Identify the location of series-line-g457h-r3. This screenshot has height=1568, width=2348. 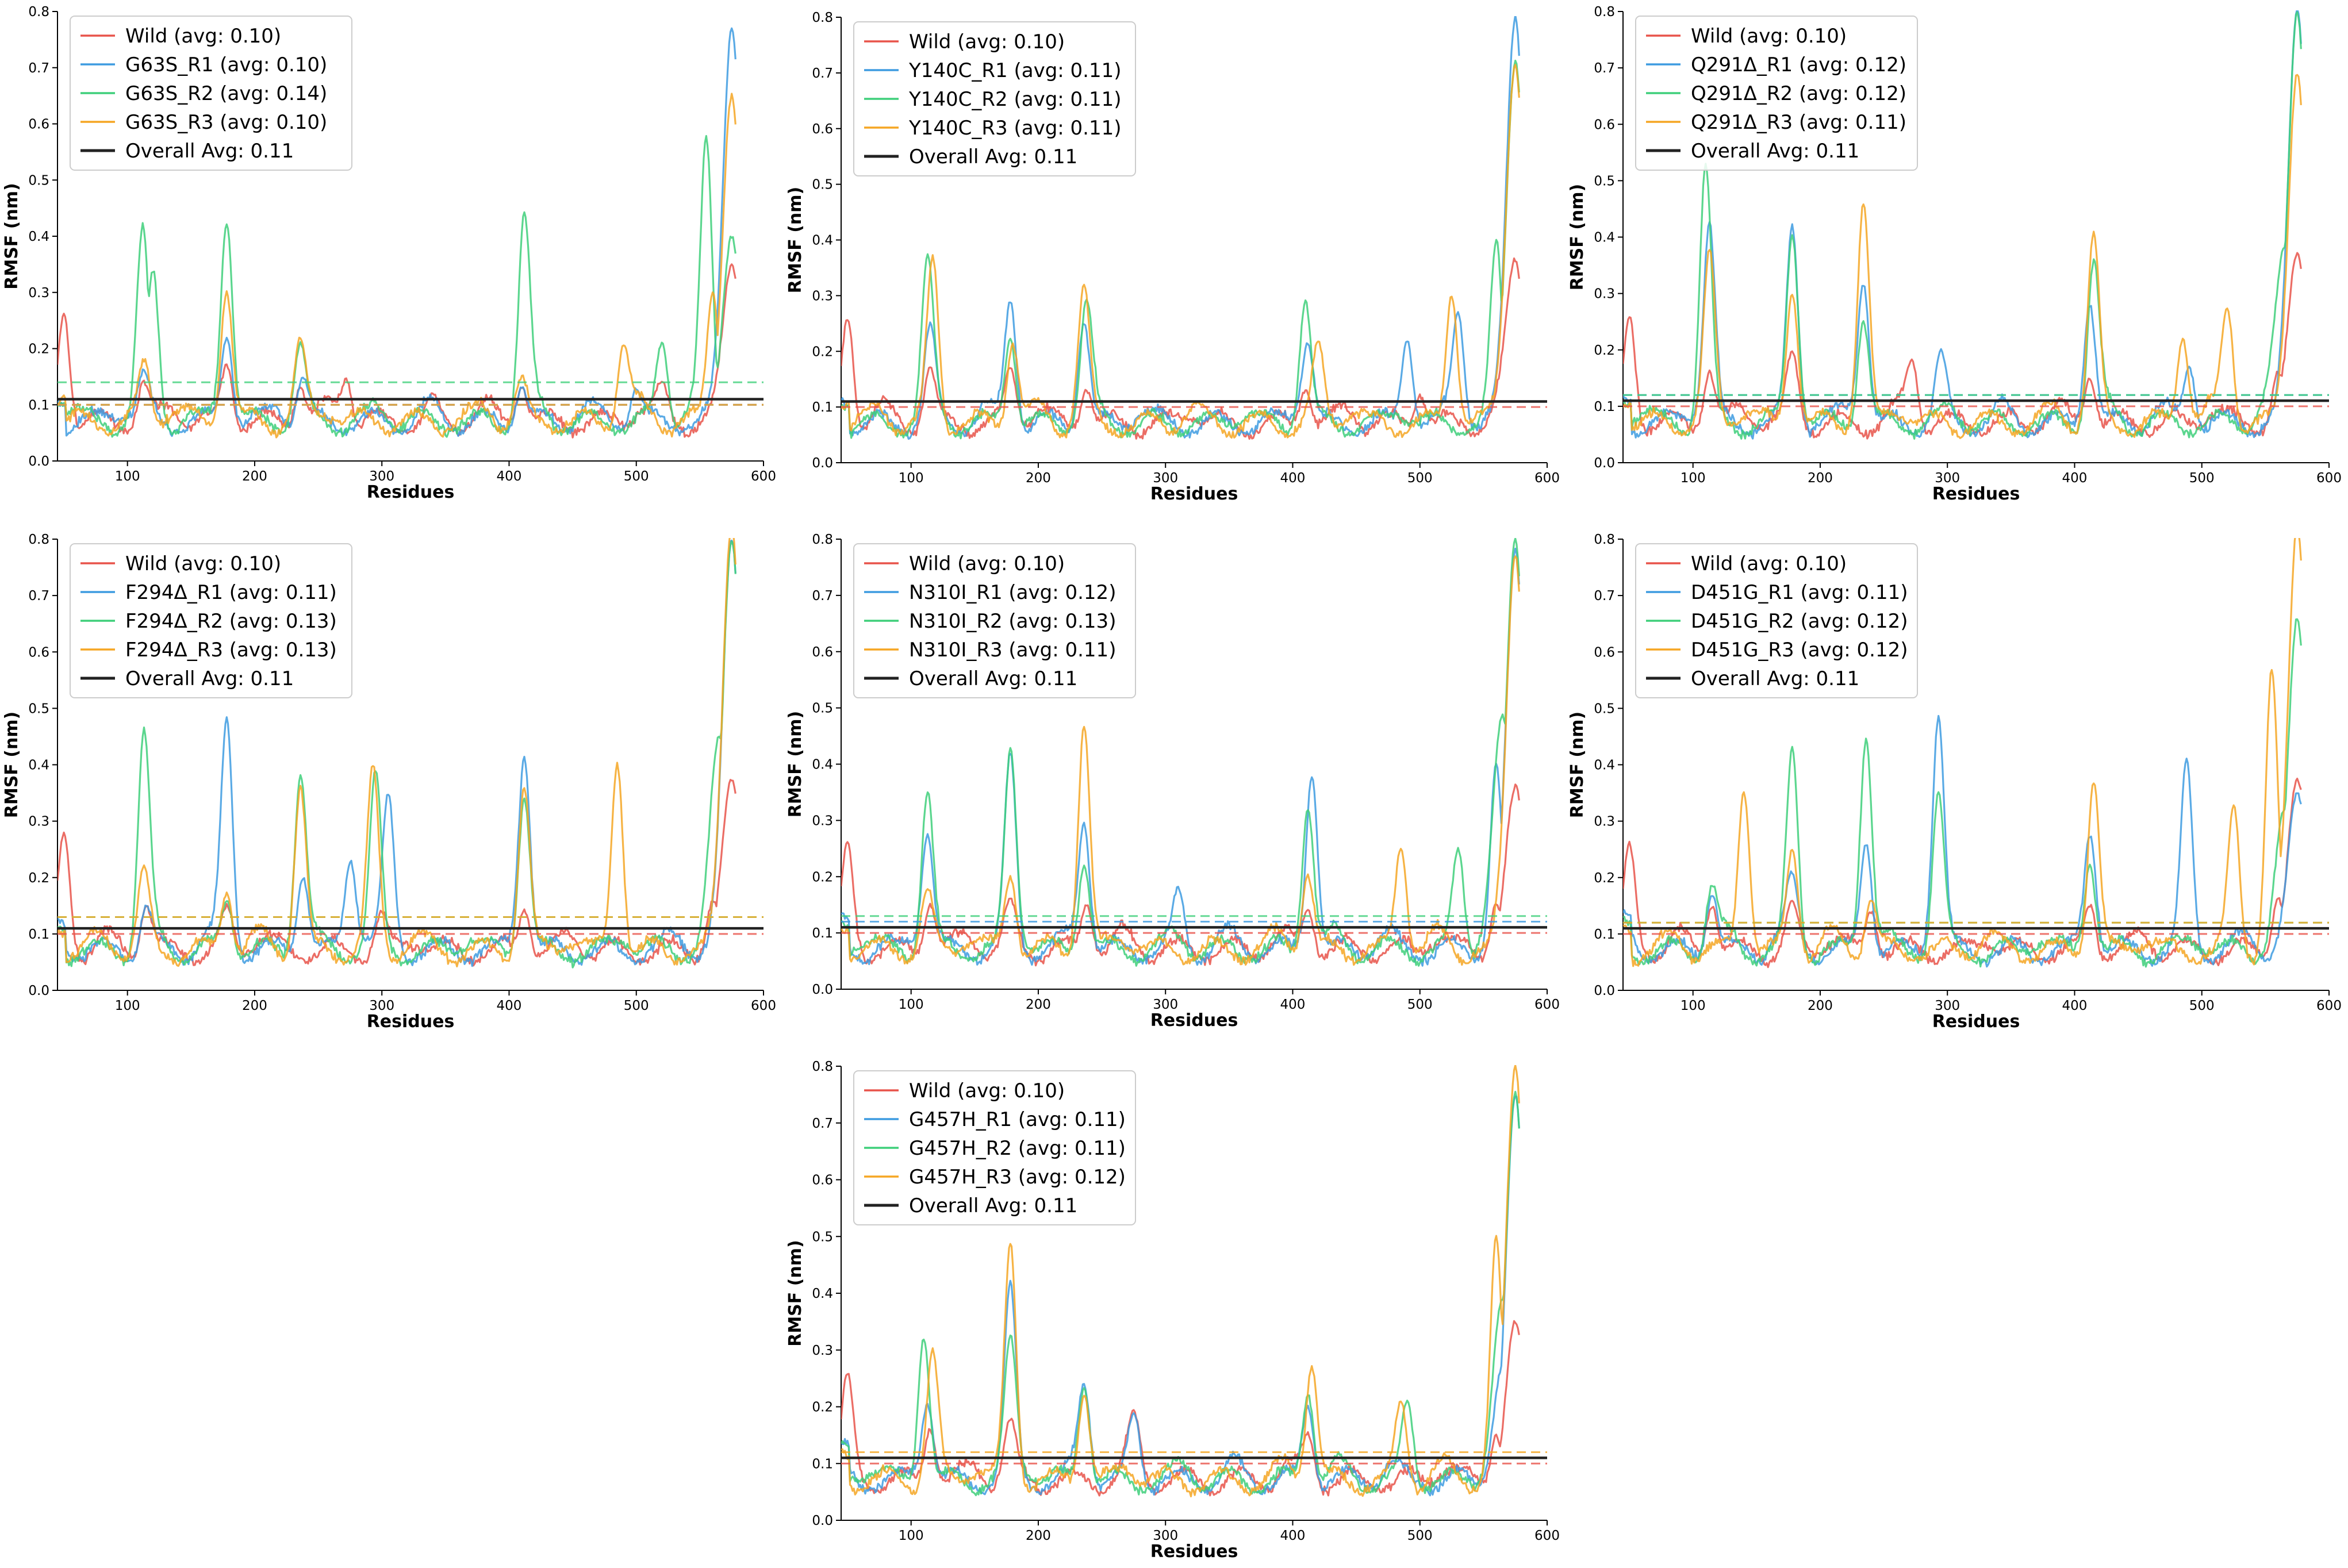
(1180, 1282).